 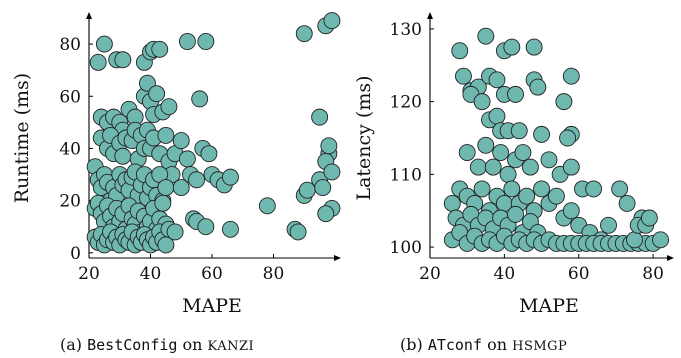 What do you see at coordinates (70, 149) in the screenshot?
I see `y-tick-label: 40` at bounding box center [70, 149].